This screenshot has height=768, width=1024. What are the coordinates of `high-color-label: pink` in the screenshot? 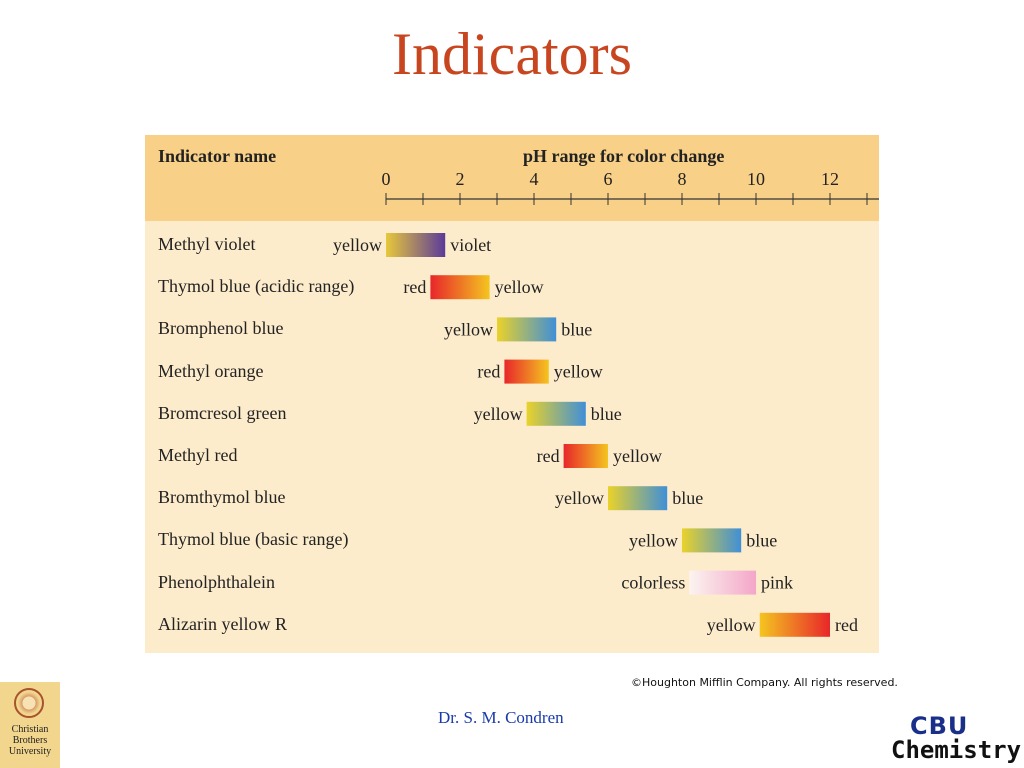 It's located at (777, 583).